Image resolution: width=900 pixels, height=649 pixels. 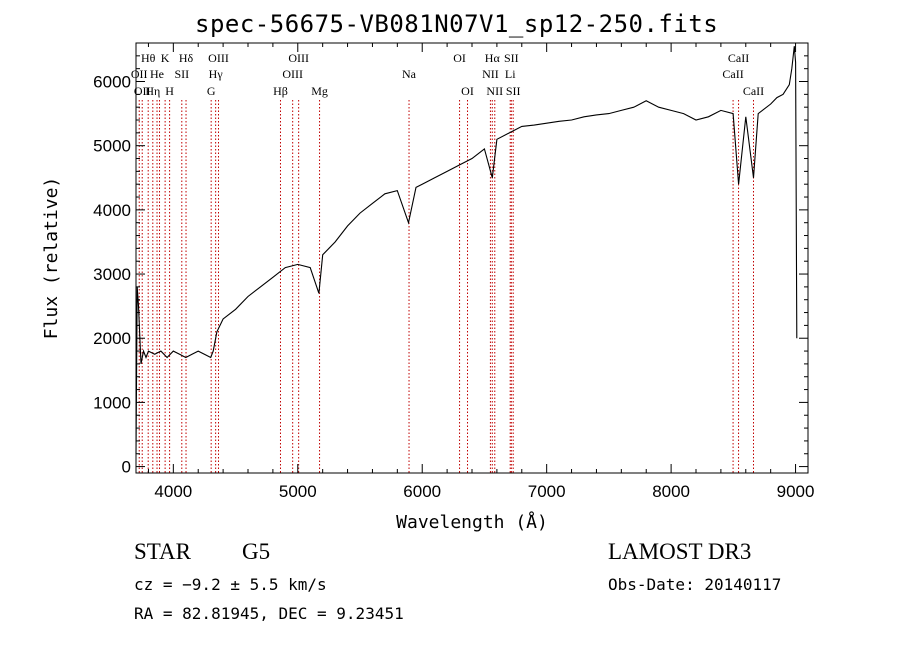 What do you see at coordinates (457, 24) in the screenshot?
I see `chart-title: spec-56675-VB081N07V1_sp12-250.fits` at bounding box center [457, 24].